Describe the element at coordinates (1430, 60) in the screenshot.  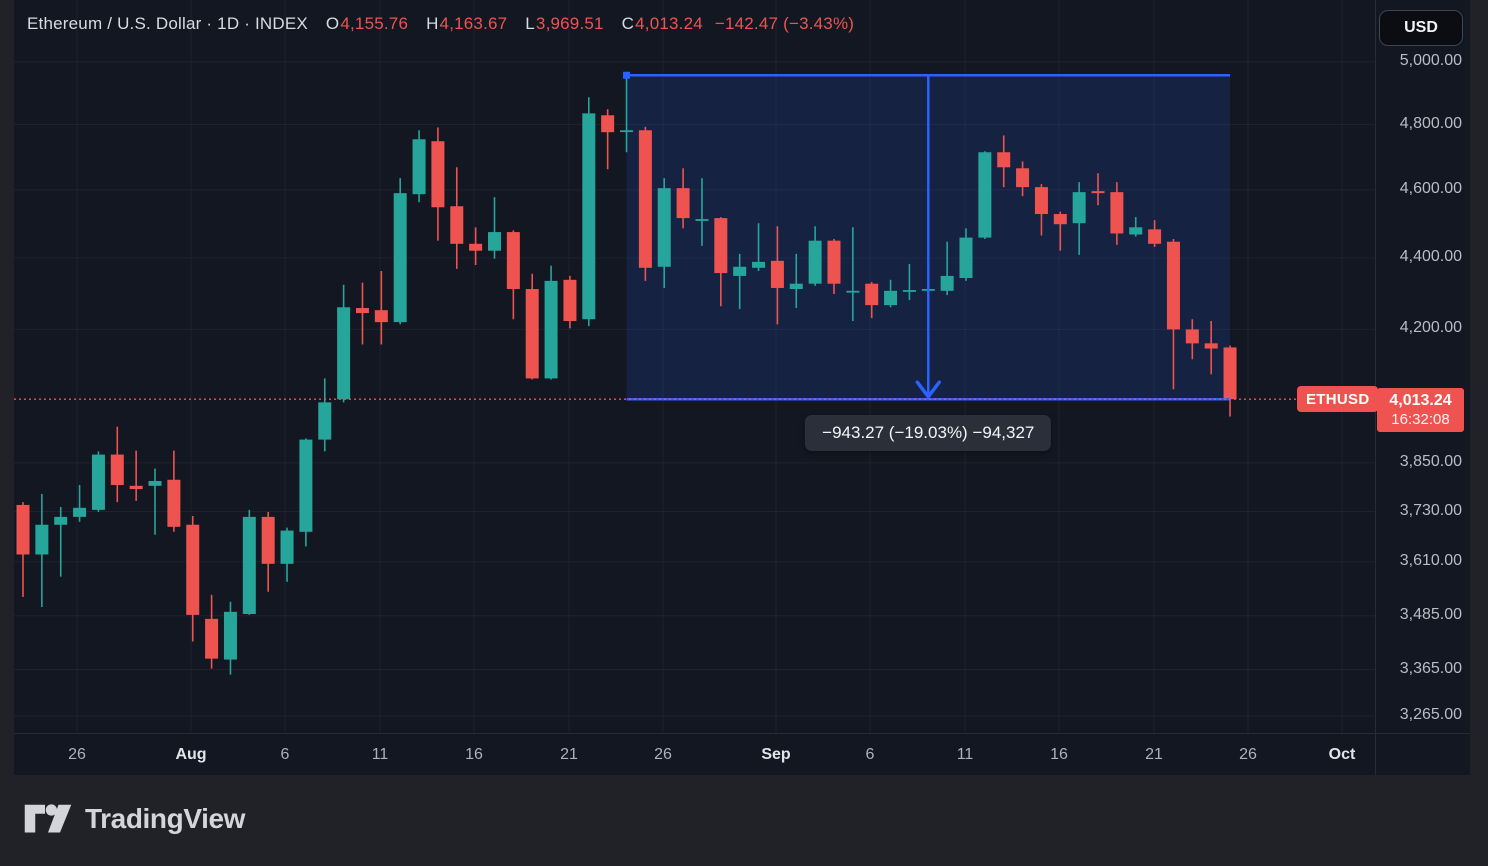
I see `price-tick-label: 5,000.00` at that location.